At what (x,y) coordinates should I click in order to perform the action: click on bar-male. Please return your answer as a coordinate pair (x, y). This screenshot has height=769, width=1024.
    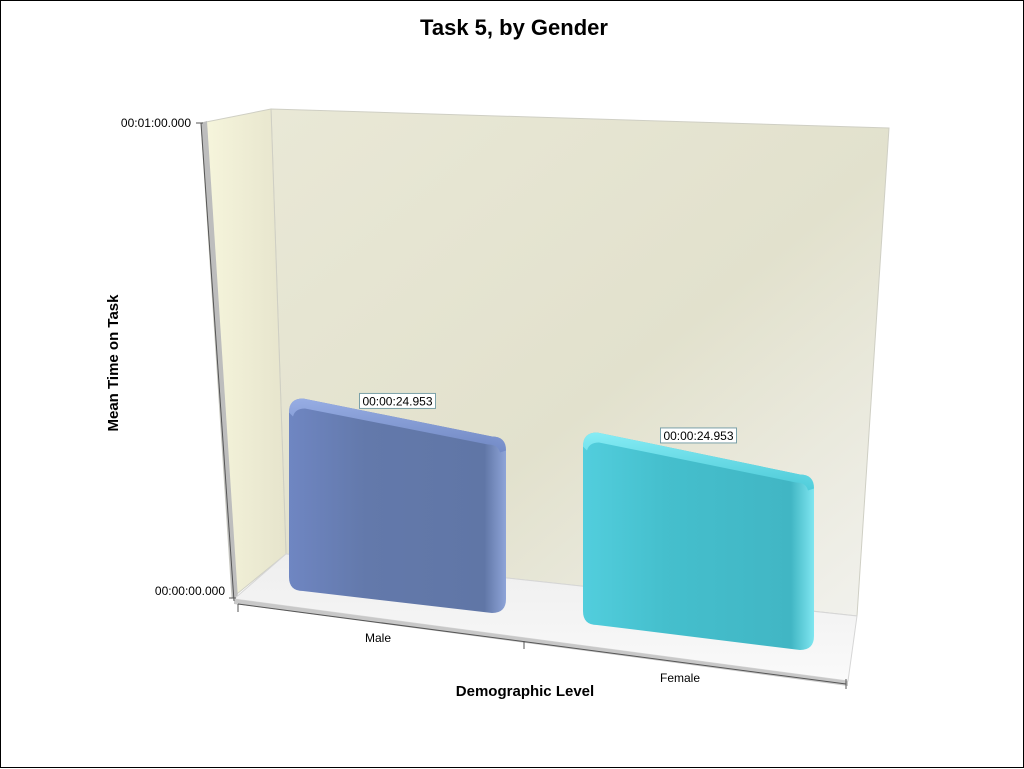
    Looking at the image, I should click on (397, 505).